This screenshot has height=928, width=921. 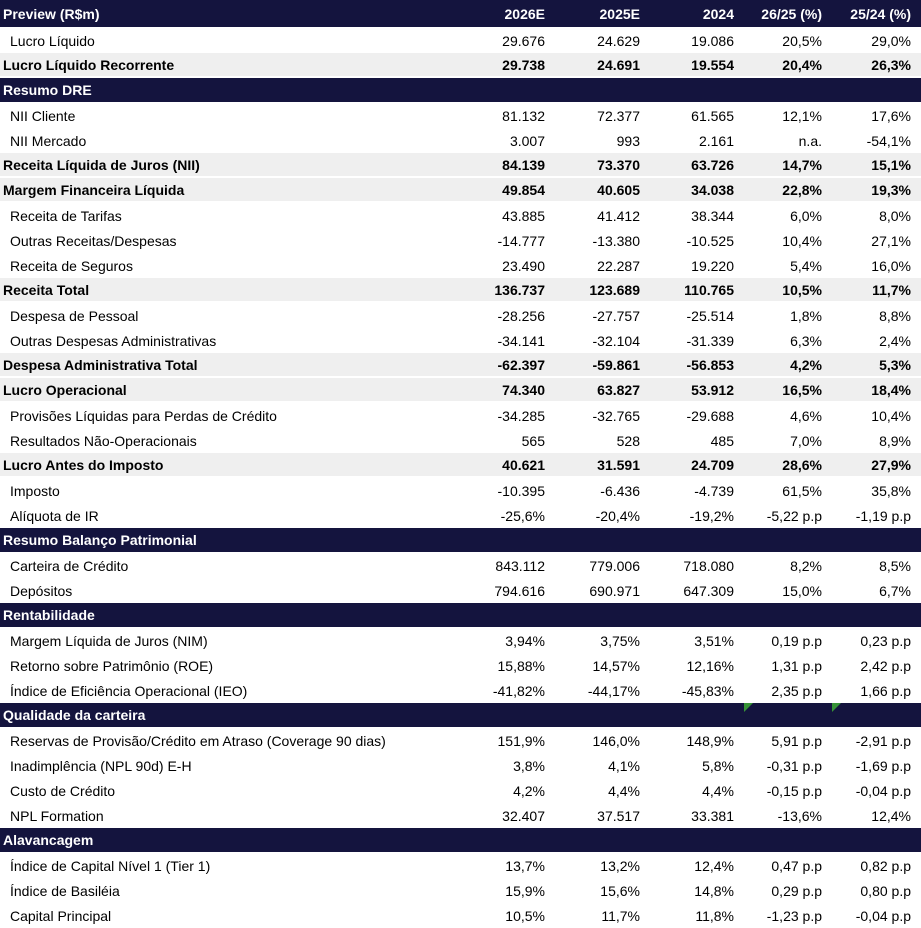 What do you see at coordinates (714, 490) in the screenshot?
I see `cell-value: -4.739` at bounding box center [714, 490].